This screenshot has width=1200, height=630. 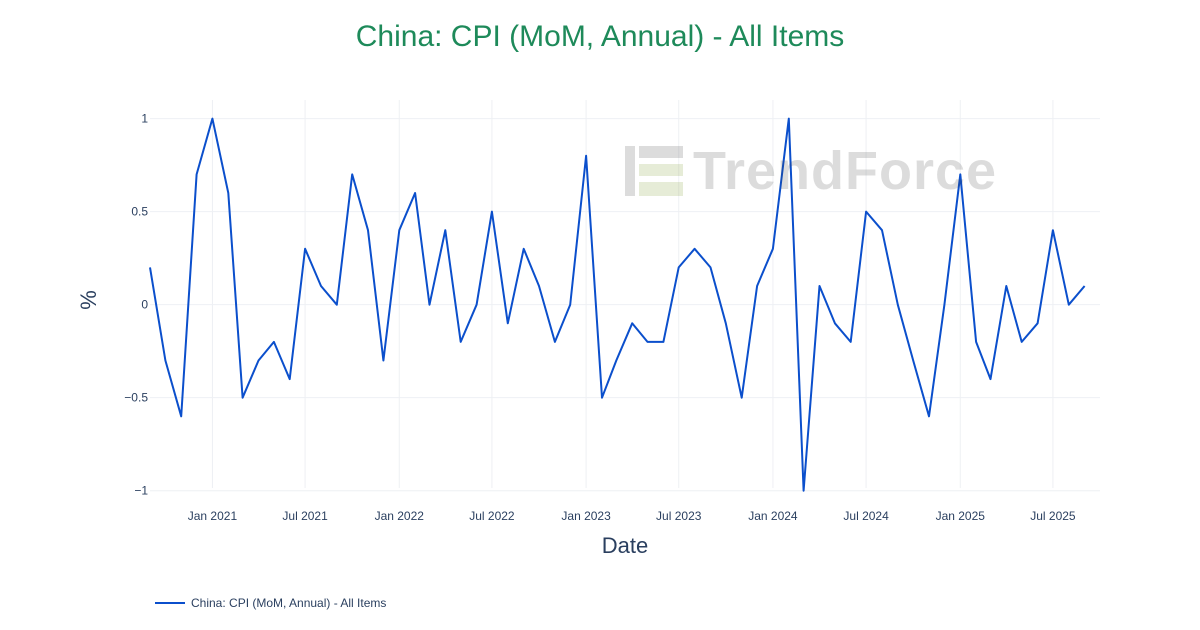 I want to click on legend-line-swatch, so click(x=170, y=603).